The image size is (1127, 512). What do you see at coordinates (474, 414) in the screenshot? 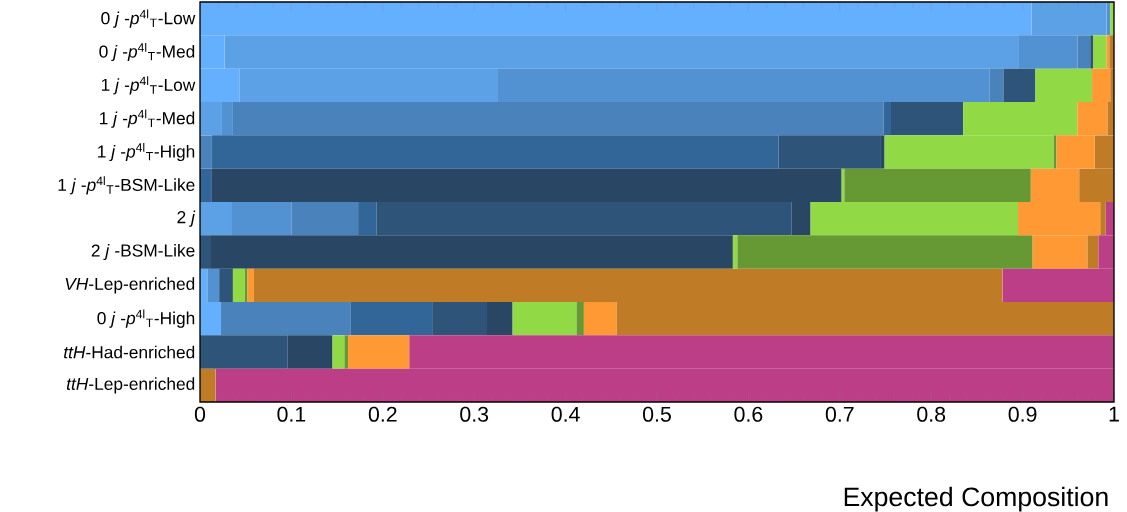
I see `x-tick-label: 0.3` at bounding box center [474, 414].